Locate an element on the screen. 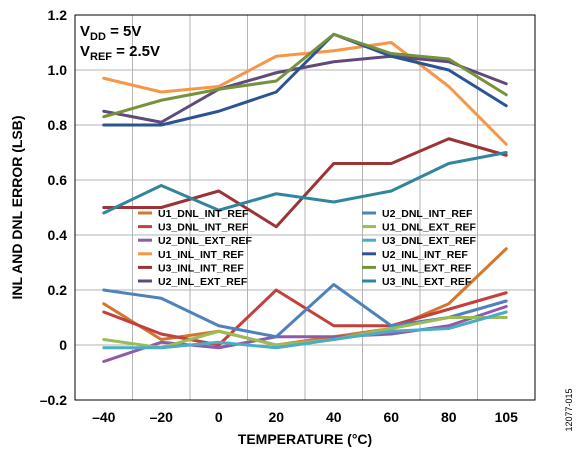 The image size is (583, 457). legend-label: U3_DNL_INT_REF is located at coordinates (203, 228).